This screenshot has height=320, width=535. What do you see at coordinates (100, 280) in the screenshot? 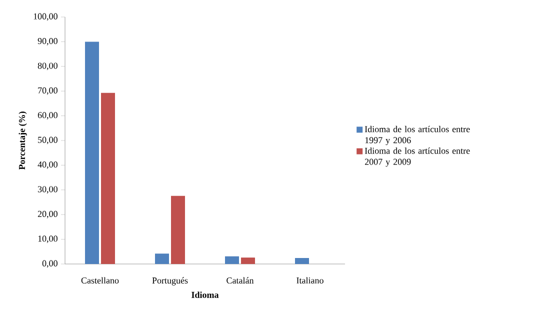
I see `x-tick-label: Castellano` at bounding box center [100, 280].